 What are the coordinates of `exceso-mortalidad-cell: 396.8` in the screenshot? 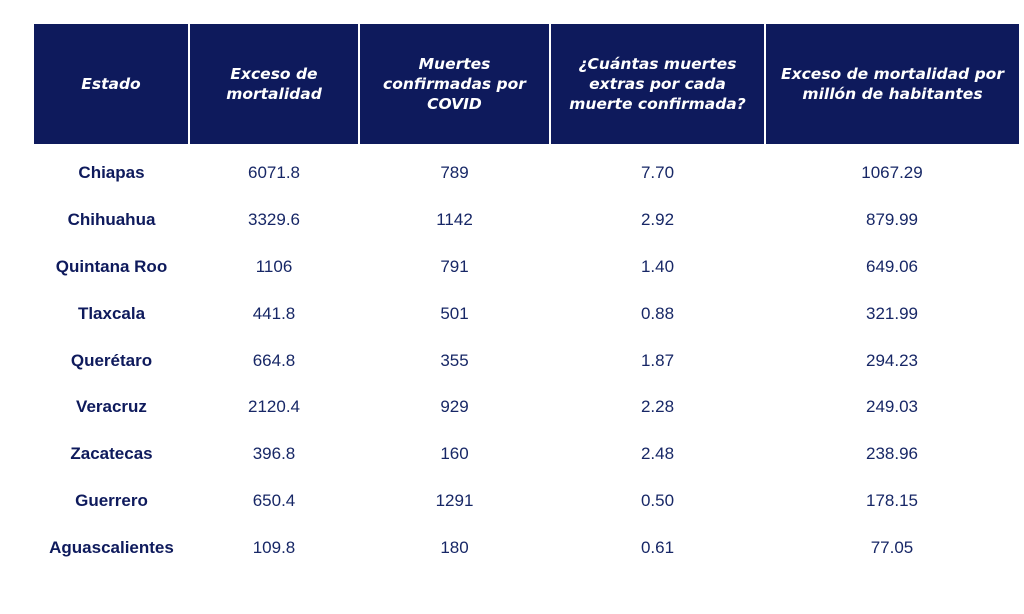 It's located at (274, 454).